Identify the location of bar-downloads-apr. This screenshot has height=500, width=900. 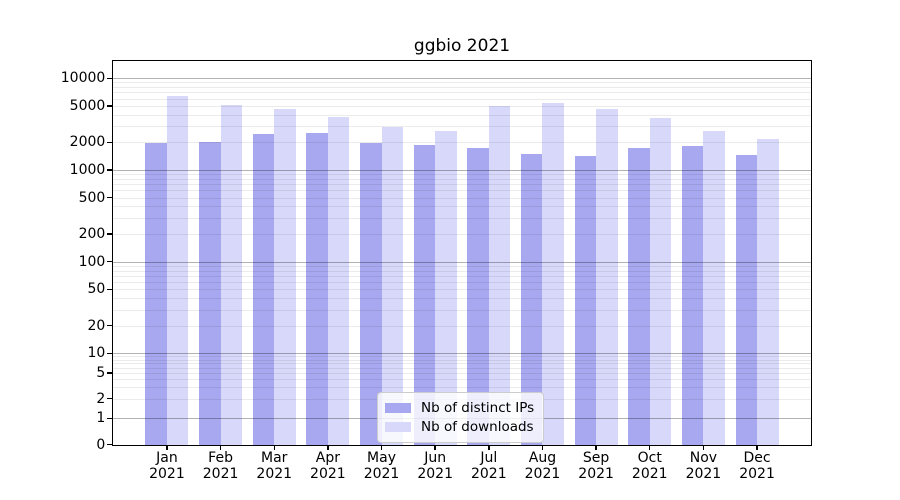
(338, 281).